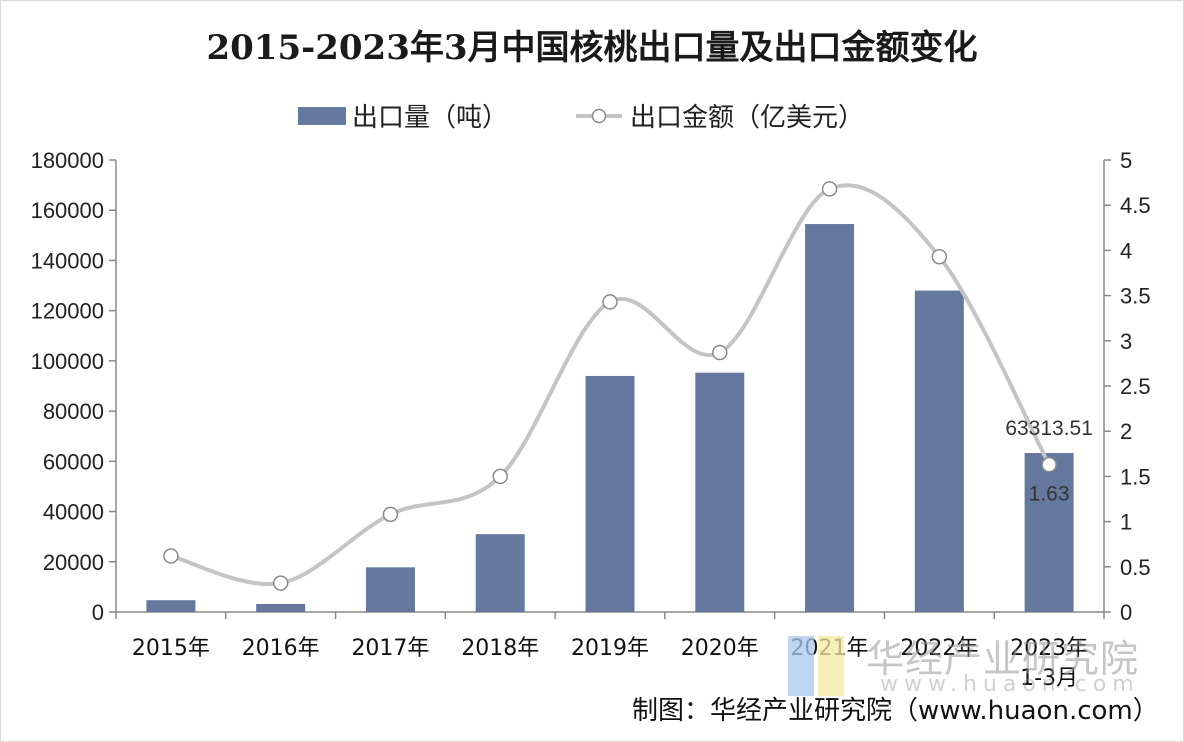 The width and height of the screenshot is (1184, 742). I want to click on y-right-tick-label: 3.5, so click(1135, 296).